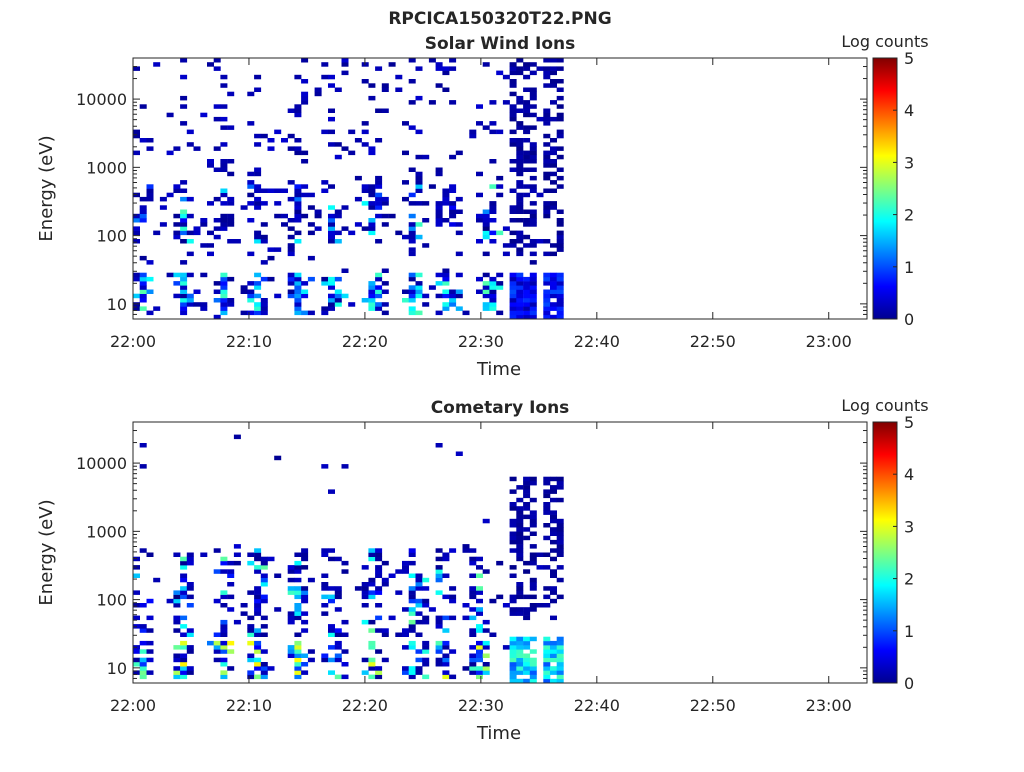  I want to click on colorbar-tick-label: 1, so click(909, 631).